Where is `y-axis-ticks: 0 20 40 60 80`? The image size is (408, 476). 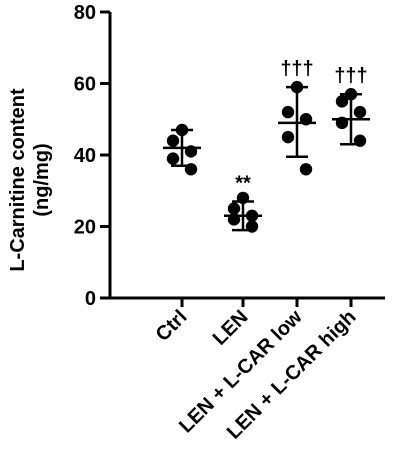 y-axis-ticks: 0 20 40 60 80 is located at coordinates (92, 156).